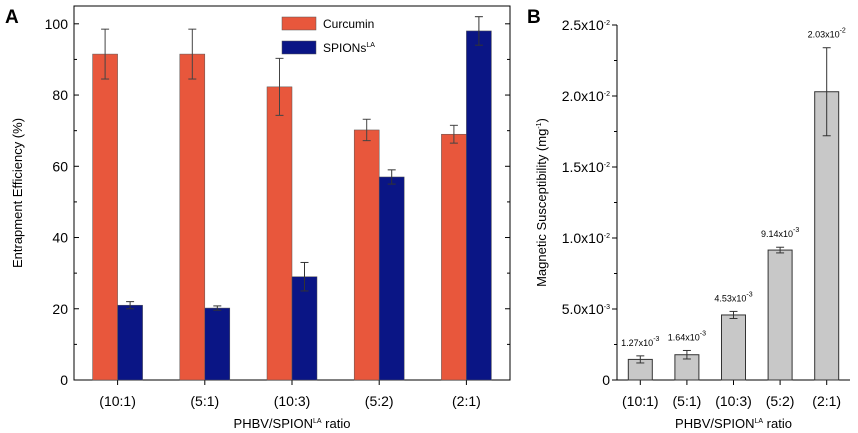 The height and width of the screenshot is (433, 858). What do you see at coordinates (534, 17) in the screenshot?
I see `panel-letter-b: B` at bounding box center [534, 17].